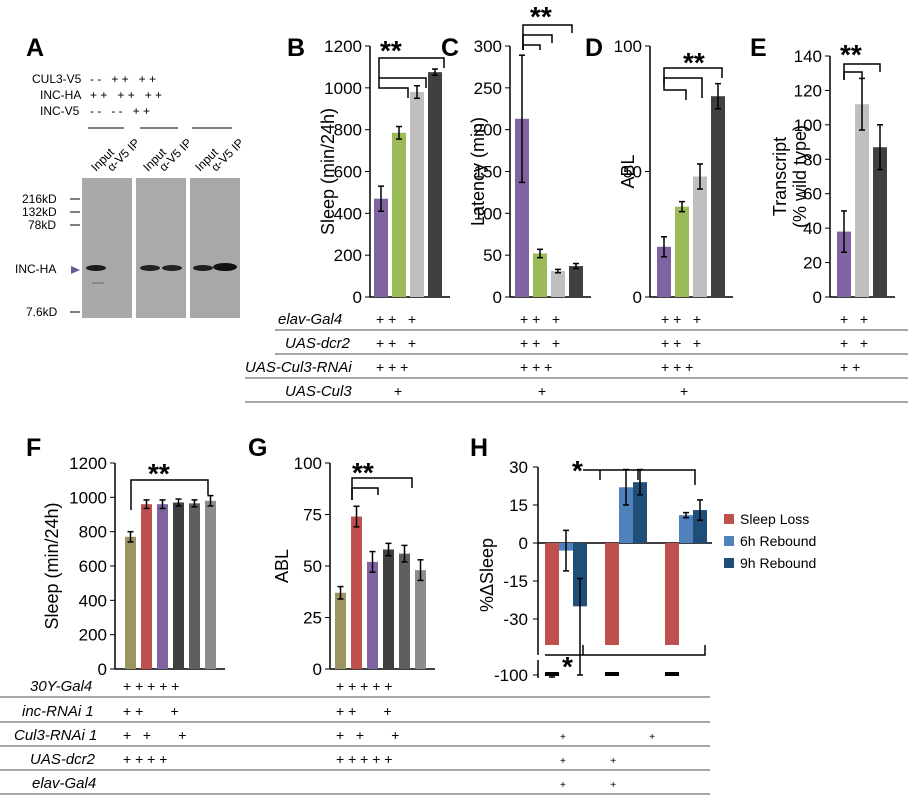  Describe the element at coordinates (488, 46) in the screenshot. I see `y-tick-label: 300` at that location.